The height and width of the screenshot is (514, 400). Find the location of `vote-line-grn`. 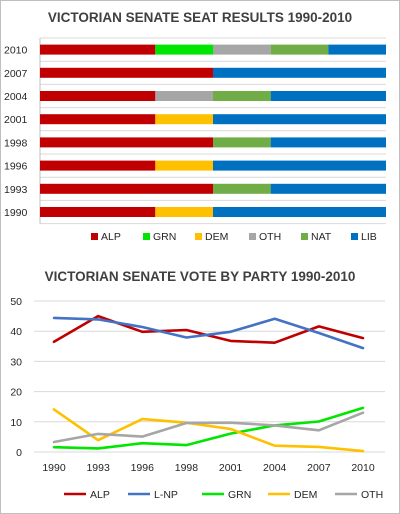

vote-line-grn is located at coordinates (208, 428).